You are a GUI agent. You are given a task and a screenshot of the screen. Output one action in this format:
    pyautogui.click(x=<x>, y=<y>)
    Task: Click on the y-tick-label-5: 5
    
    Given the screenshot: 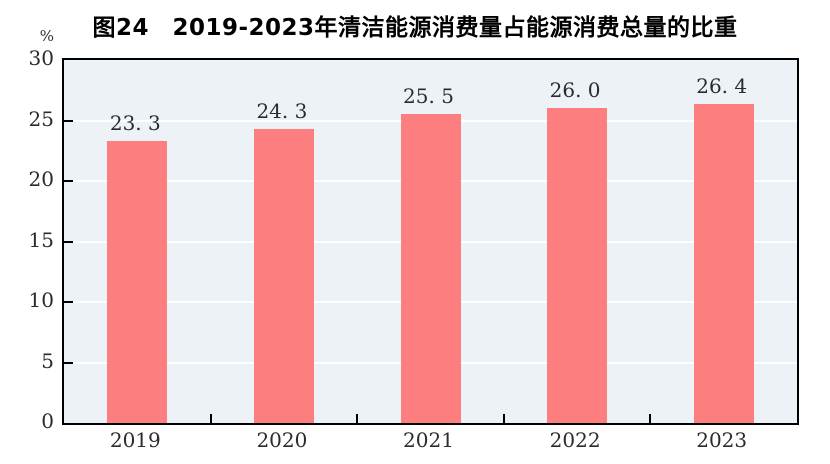 What is the action you would take?
    pyautogui.click(x=47, y=360)
    